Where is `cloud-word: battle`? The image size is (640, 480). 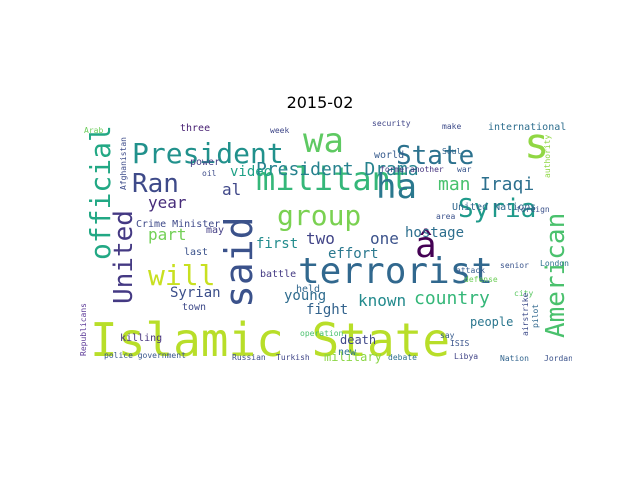 cloud-word: battle is located at coordinates (278, 274).